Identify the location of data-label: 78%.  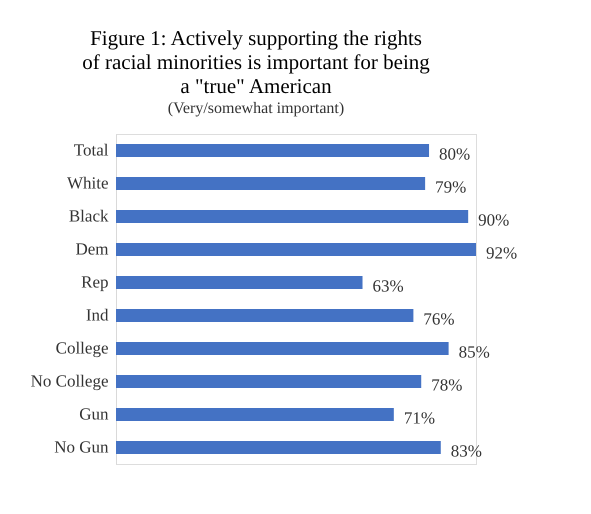
(446, 385).